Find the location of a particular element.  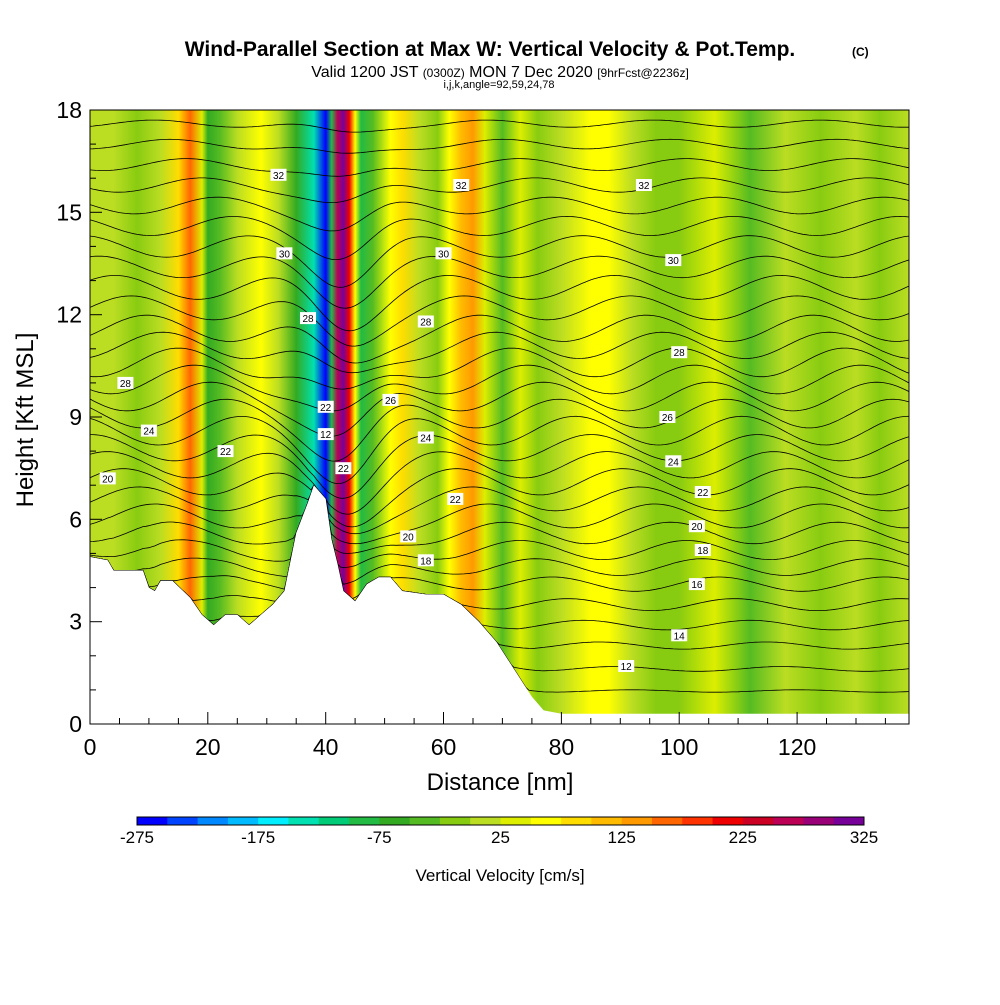

x-tick-label: 100 is located at coordinates (679, 747).